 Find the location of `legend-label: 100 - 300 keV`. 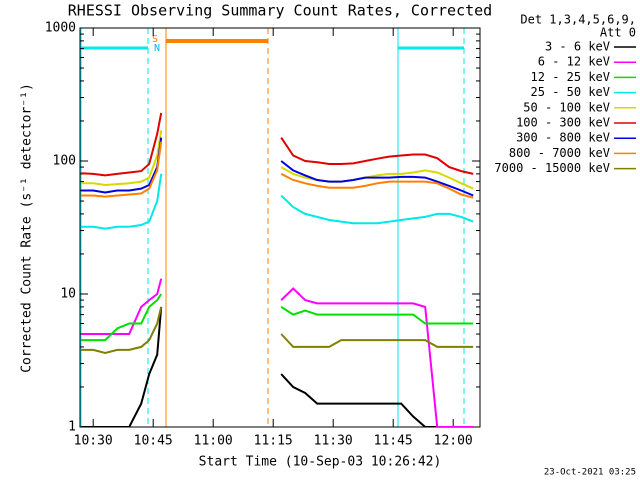

legend-label: 100 - 300 keV is located at coordinates (563, 123).